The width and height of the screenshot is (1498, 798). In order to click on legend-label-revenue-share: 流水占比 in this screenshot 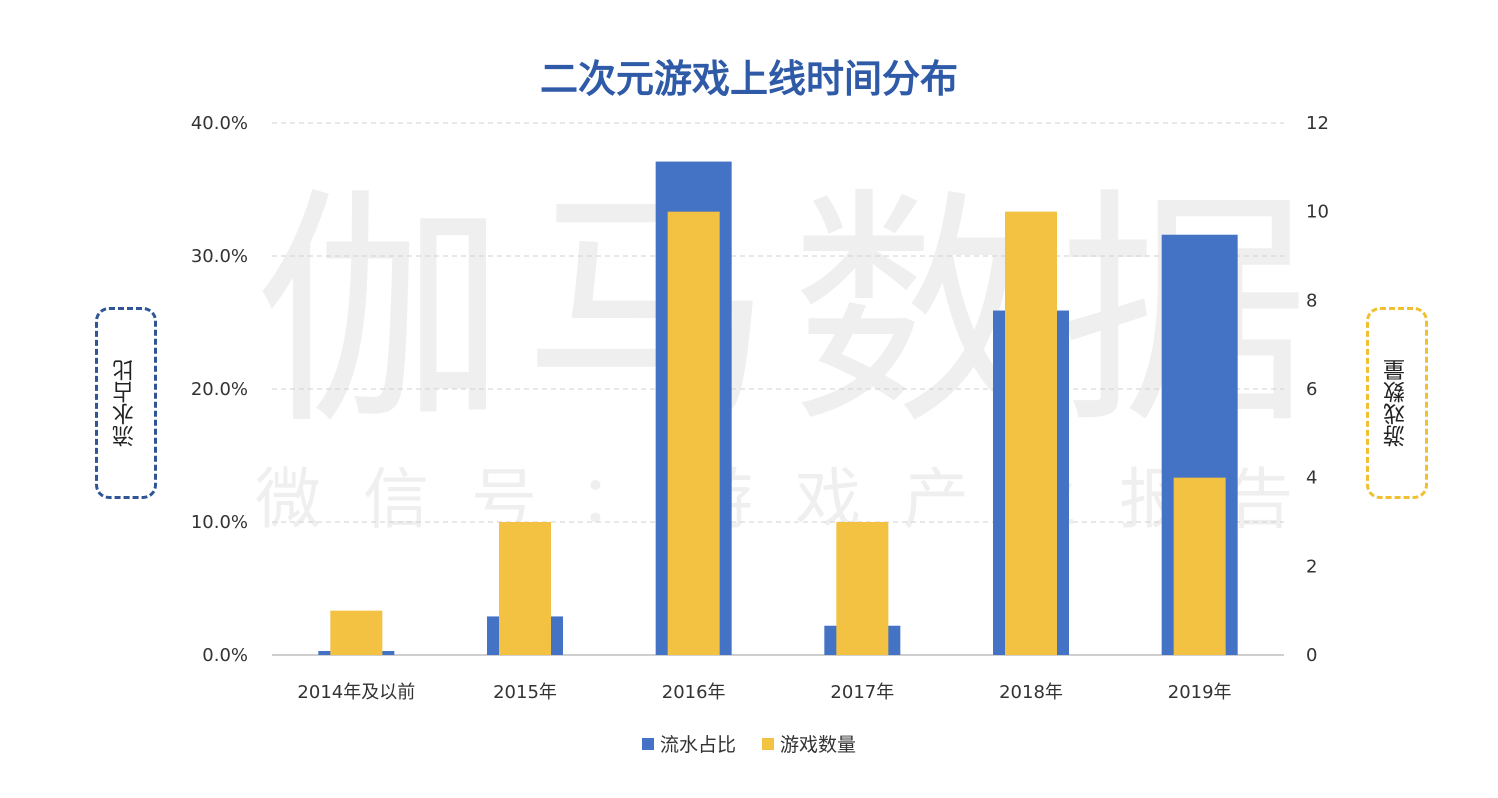, I will do `click(697, 745)`.